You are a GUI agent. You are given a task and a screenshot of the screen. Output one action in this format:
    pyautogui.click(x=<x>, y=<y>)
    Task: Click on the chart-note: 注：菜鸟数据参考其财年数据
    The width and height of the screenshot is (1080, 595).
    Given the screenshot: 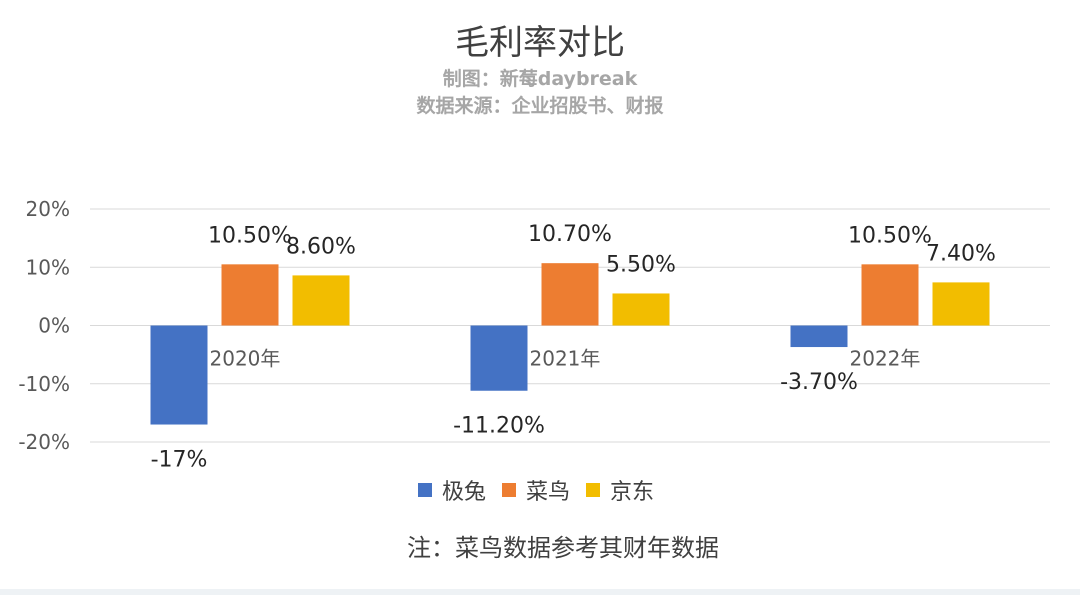 What is the action you would take?
    pyautogui.click(x=563, y=548)
    